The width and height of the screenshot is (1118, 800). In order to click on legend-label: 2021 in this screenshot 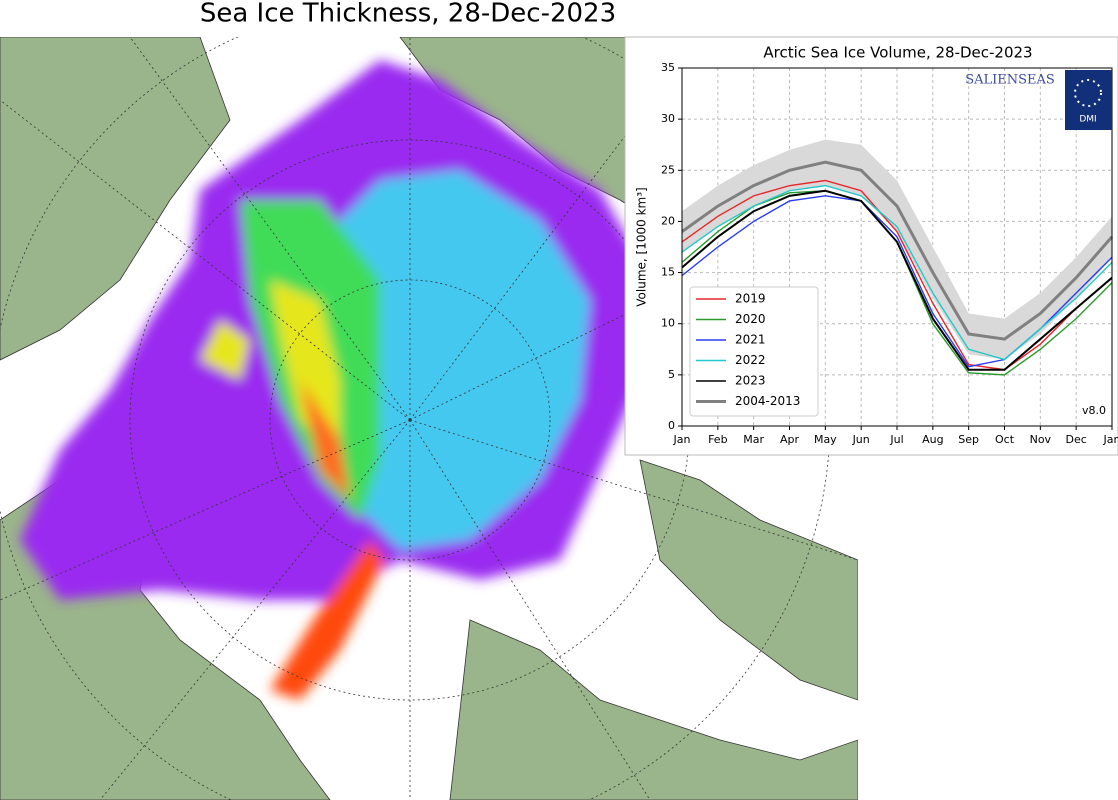, I will do `click(750, 340)`.